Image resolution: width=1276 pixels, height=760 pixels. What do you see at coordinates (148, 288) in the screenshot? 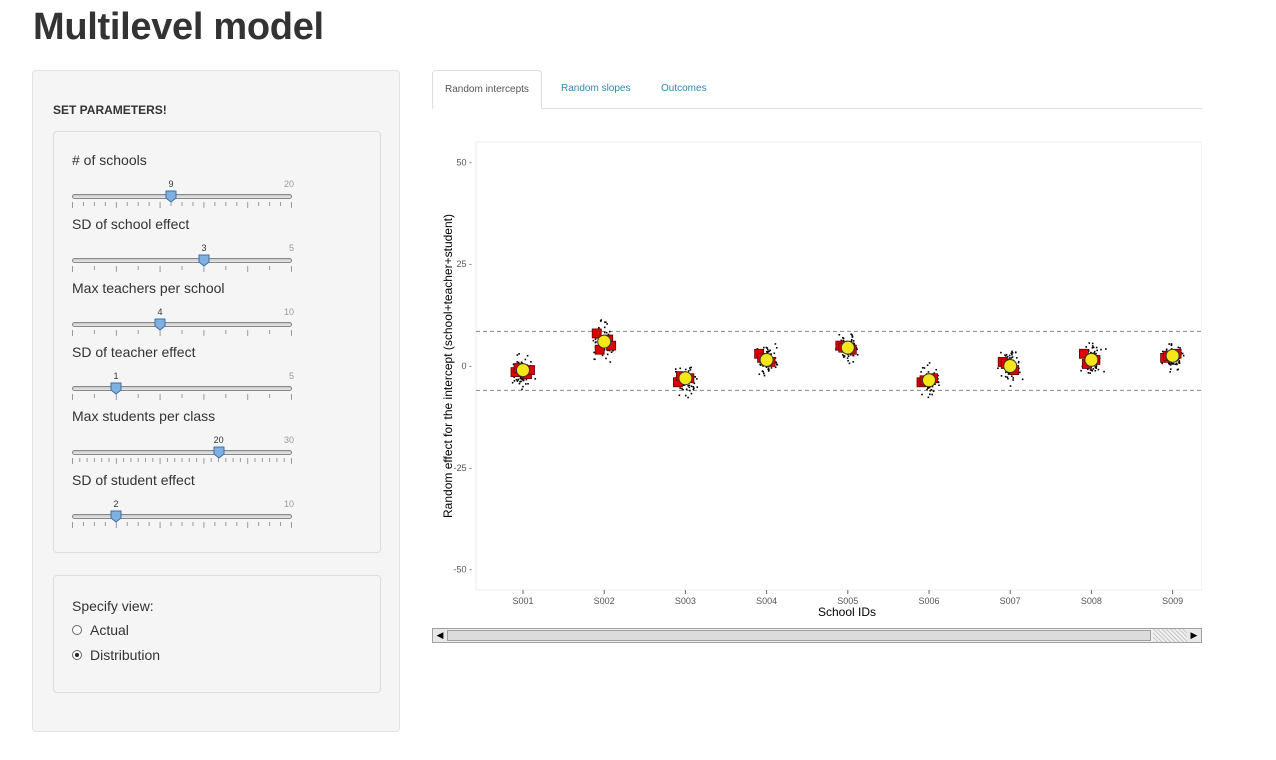
I see `slider-label: Max teachers per school` at bounding box center [148, 288].